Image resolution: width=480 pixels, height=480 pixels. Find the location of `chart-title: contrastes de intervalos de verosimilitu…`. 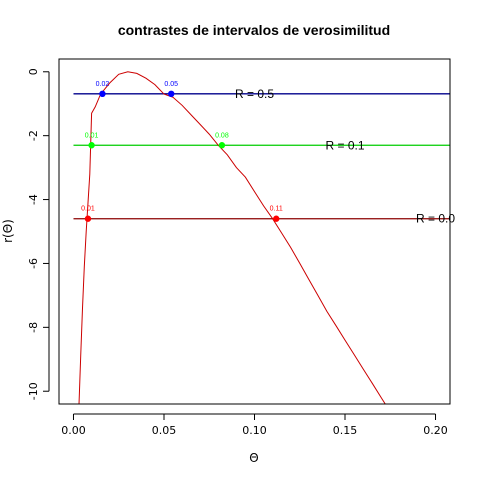

chart-title: contrastes de intervalos de verosimilitu… is located at coordinates (254, 30).